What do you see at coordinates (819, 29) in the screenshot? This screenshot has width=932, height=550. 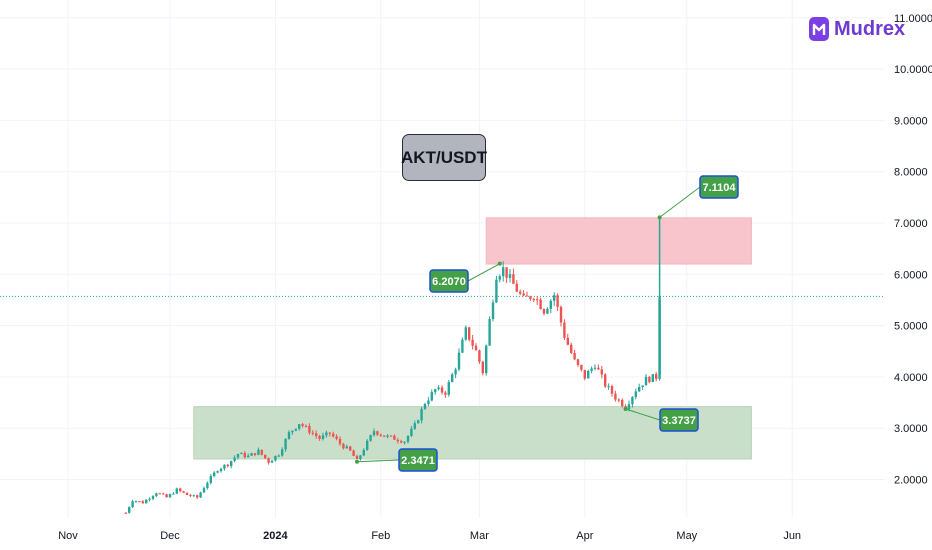 I see `mudrex-logo-icon` at bounding box center [819, 29].